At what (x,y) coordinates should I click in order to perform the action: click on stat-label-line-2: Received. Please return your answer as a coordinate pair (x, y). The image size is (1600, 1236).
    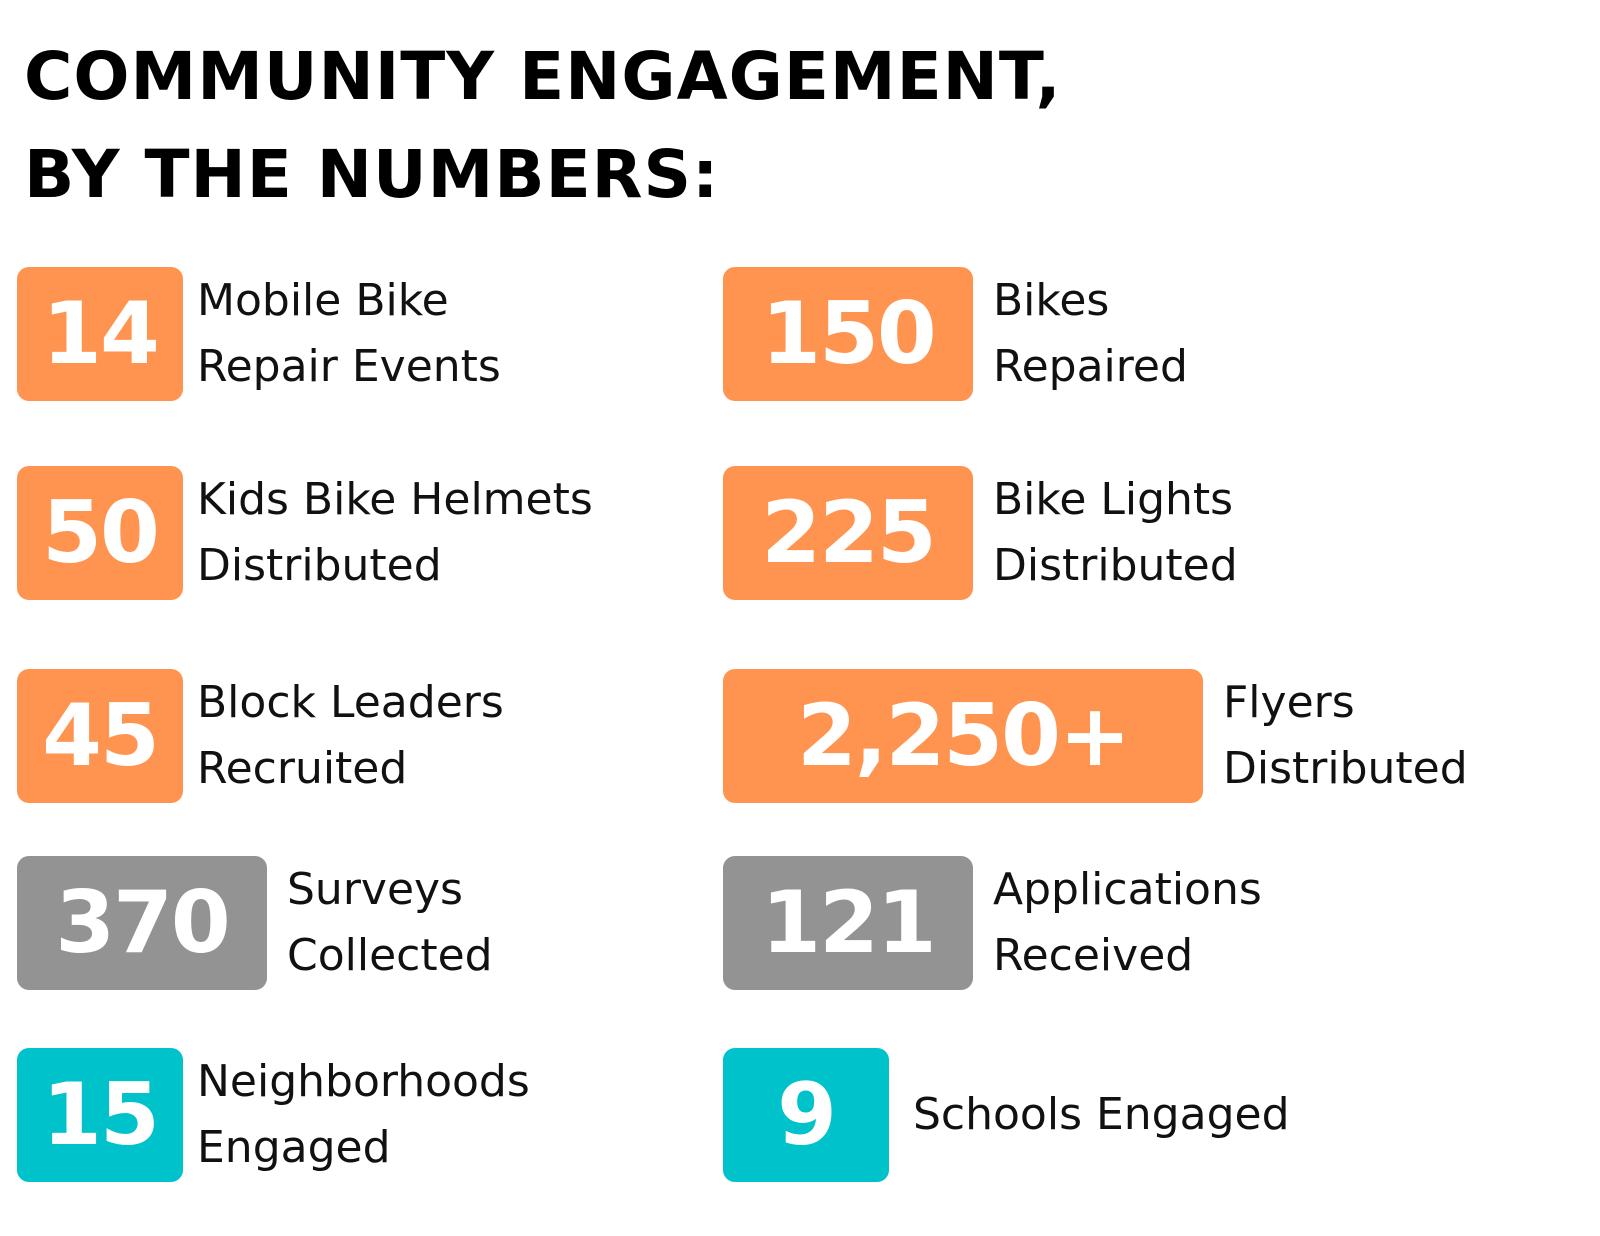
    Looking at the image, I should click on (1093, 955).